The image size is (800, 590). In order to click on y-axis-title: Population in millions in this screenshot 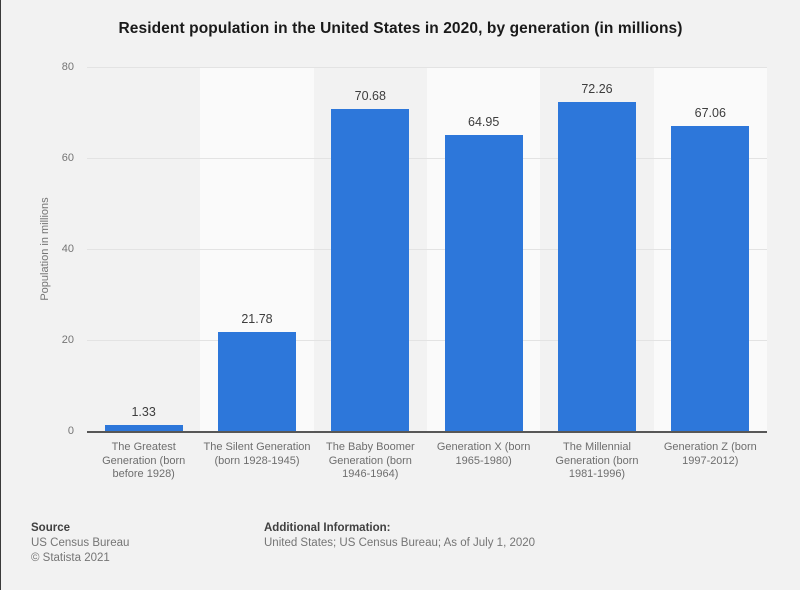, I will do `click(45, 249)`.